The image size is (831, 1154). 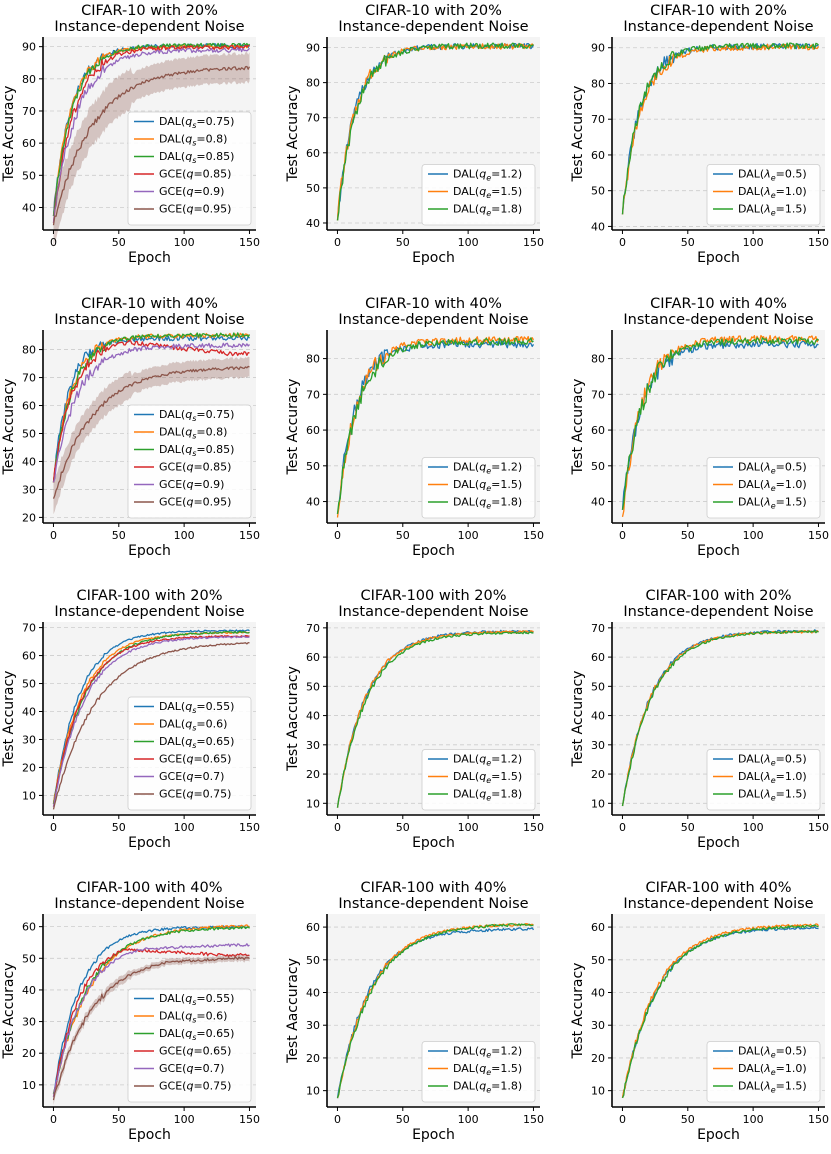 I want to click on legend-entry: GCE(q=0.85), so click(x=195, y=467).